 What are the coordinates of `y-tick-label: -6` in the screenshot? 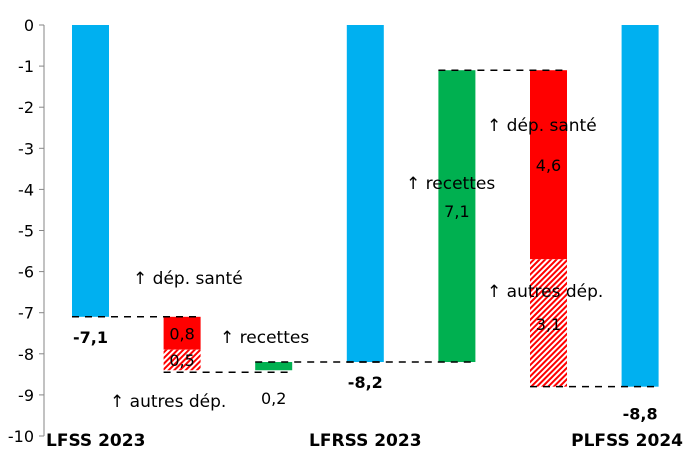 It's located at (26, 272).